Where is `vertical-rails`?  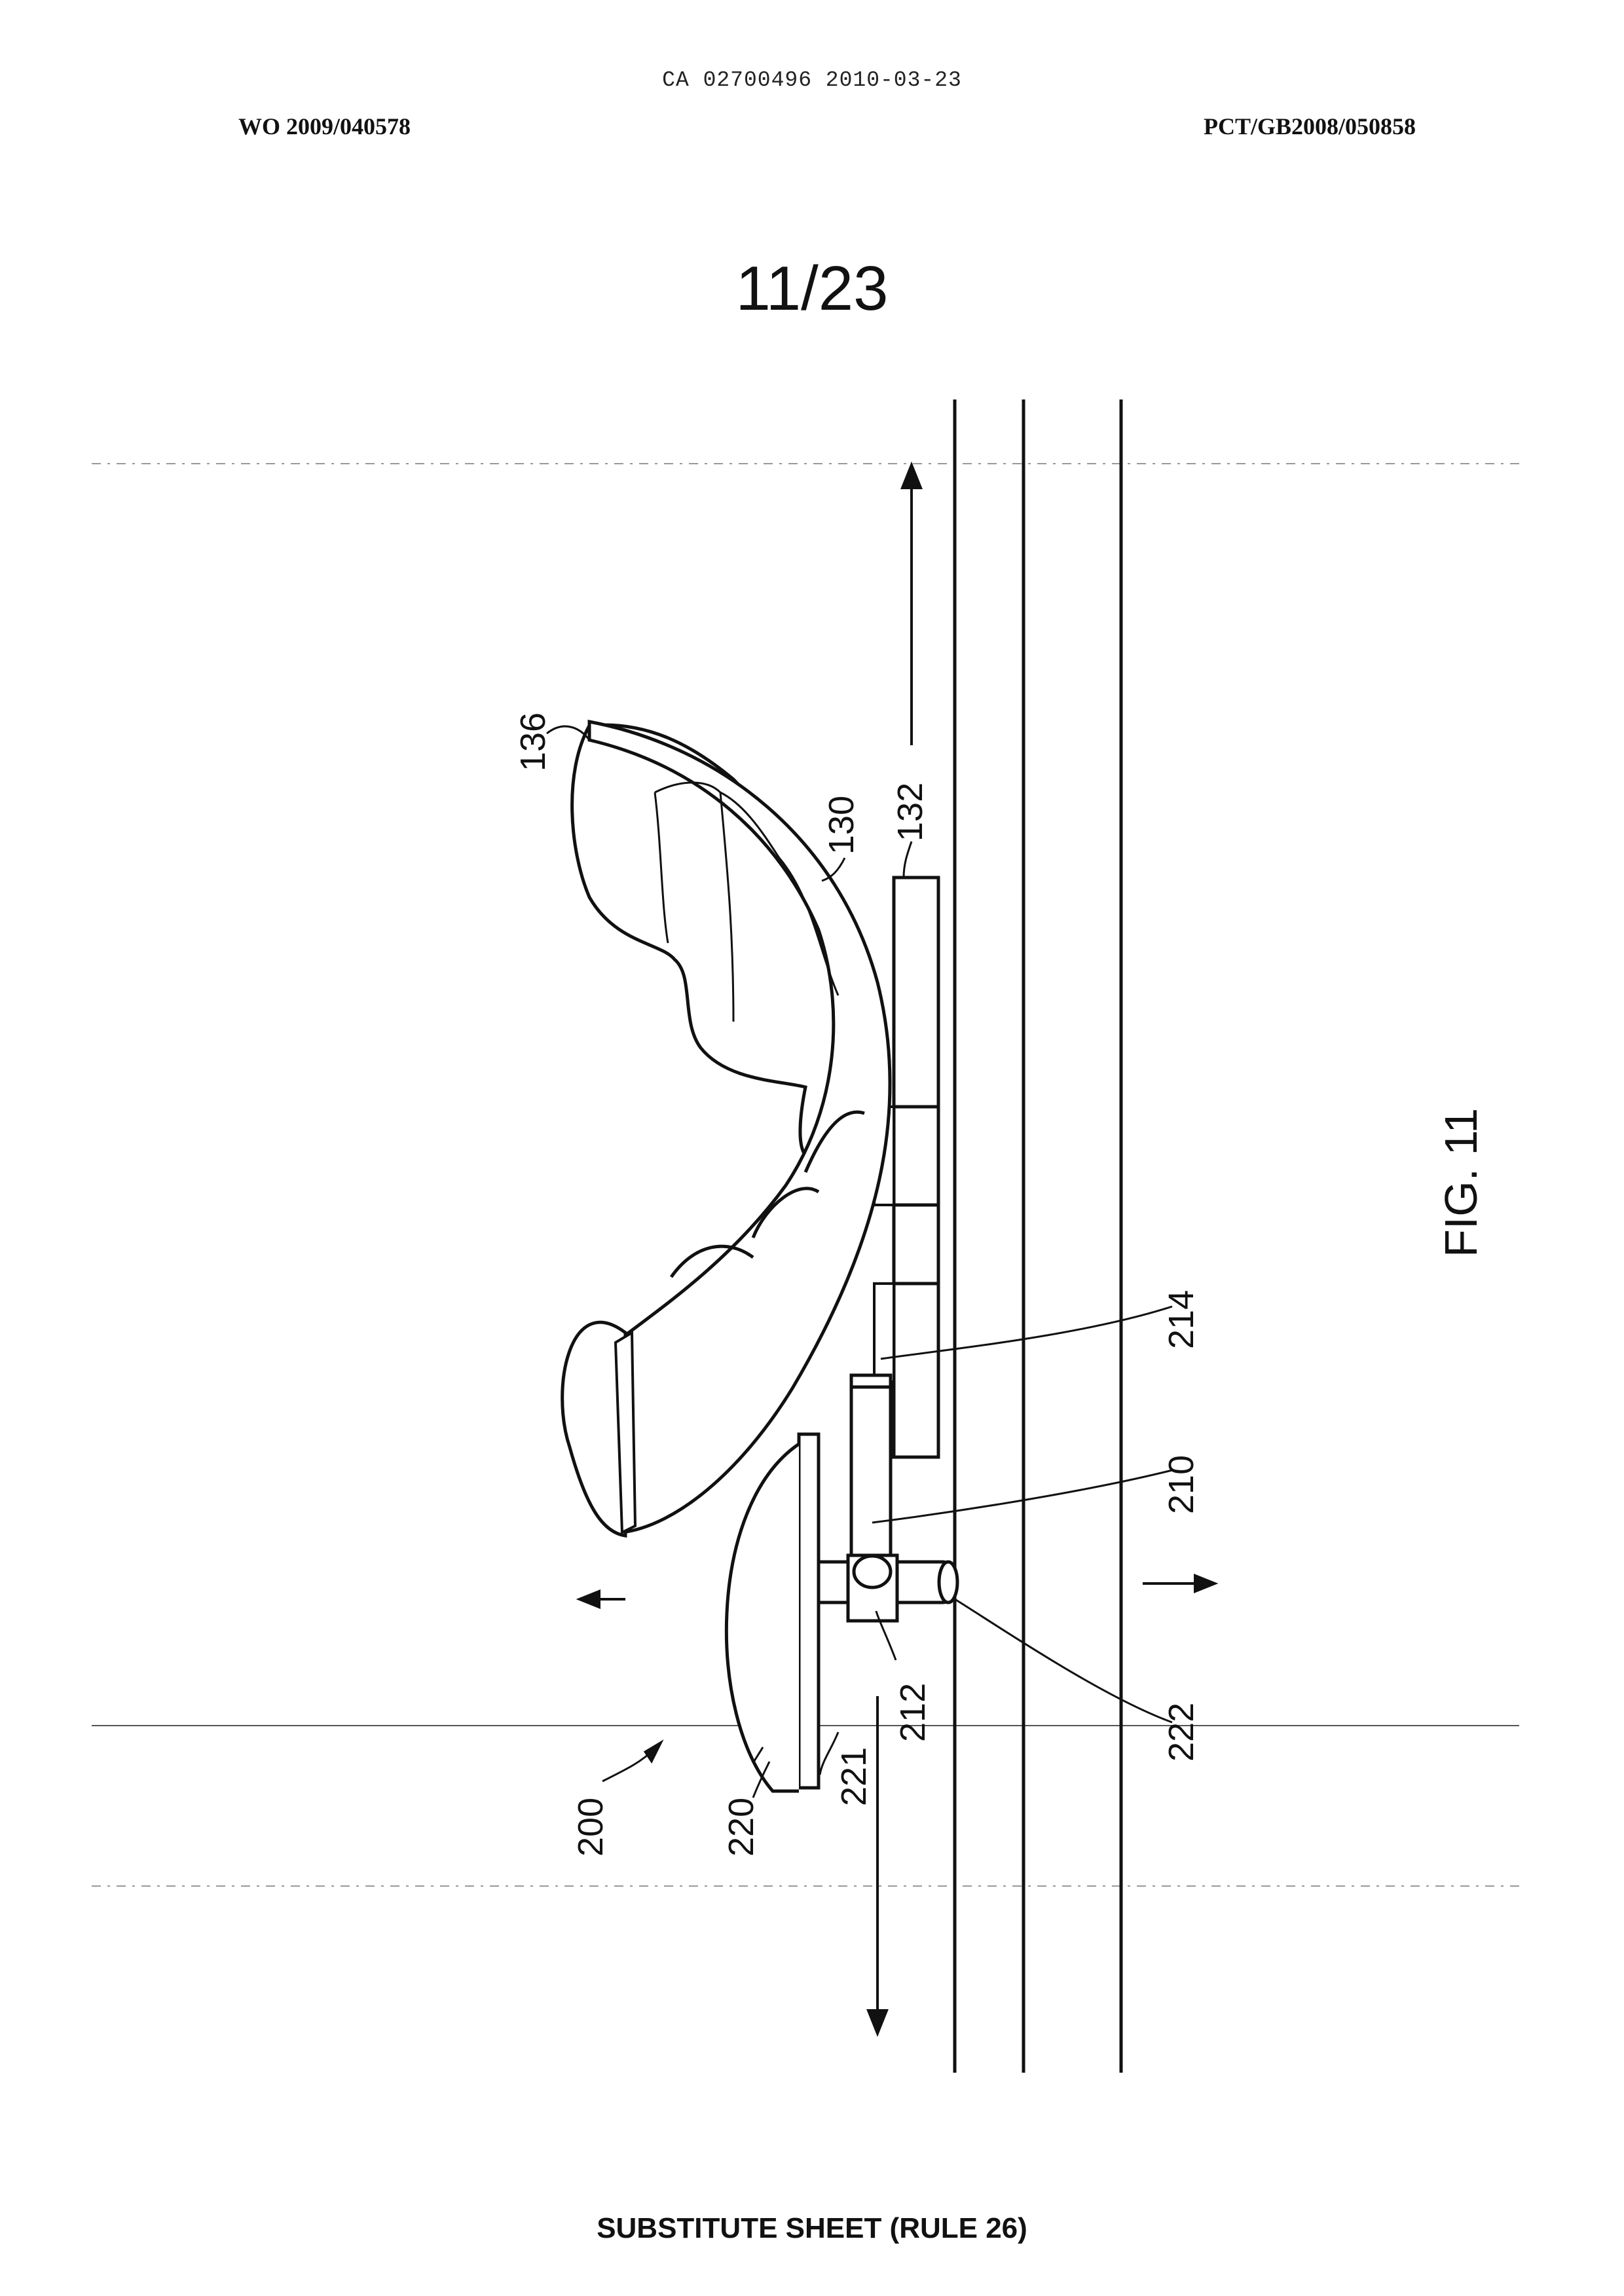 vertical-rails is located at coordinates (1038, 1236).